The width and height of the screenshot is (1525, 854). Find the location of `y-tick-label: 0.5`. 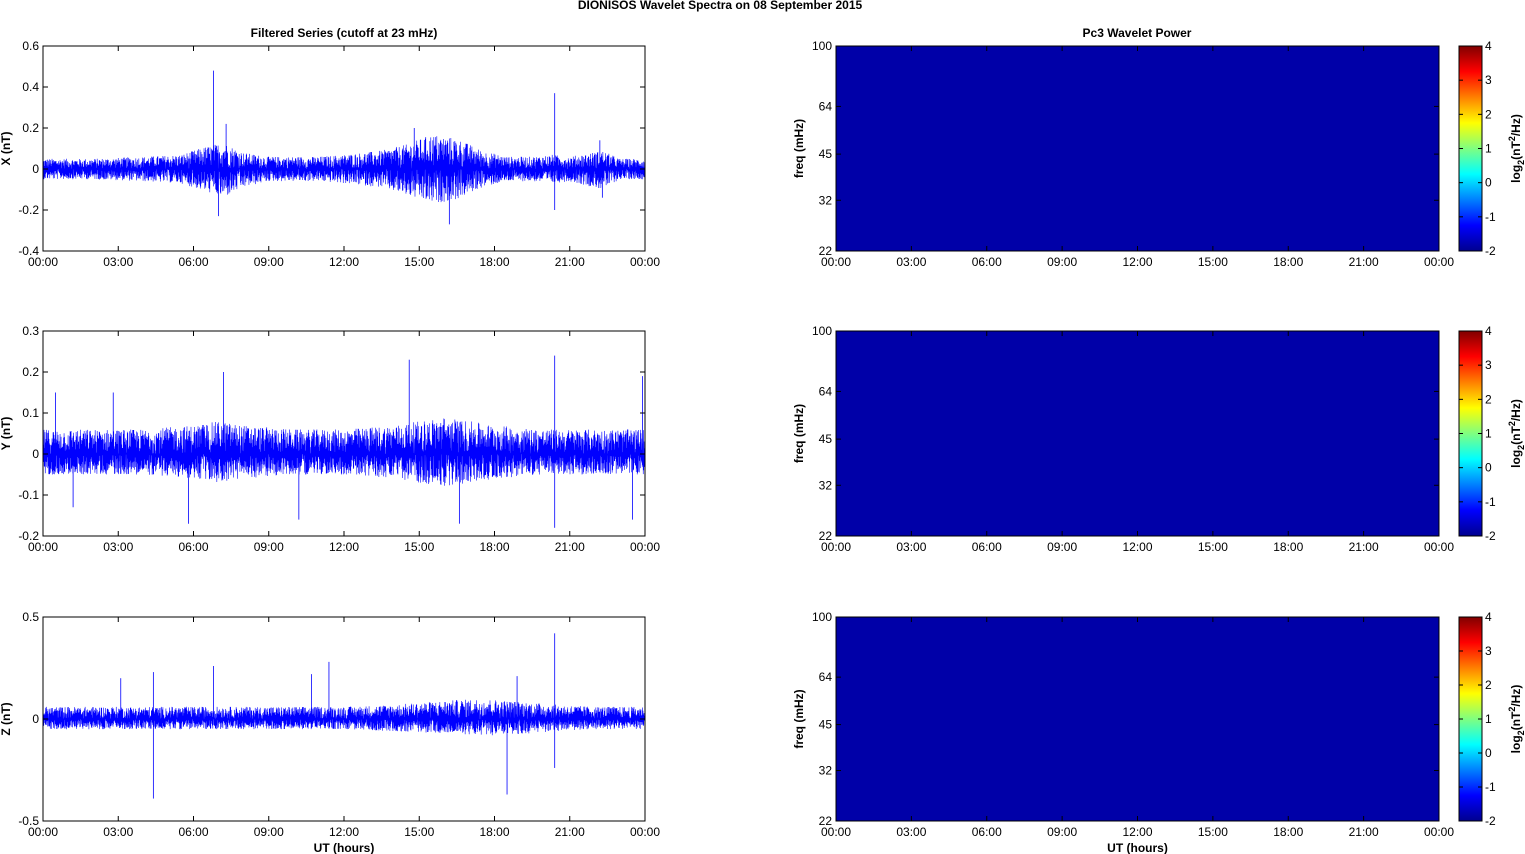

y-tick-label: 0.5 is located at coordinates (30, 617).